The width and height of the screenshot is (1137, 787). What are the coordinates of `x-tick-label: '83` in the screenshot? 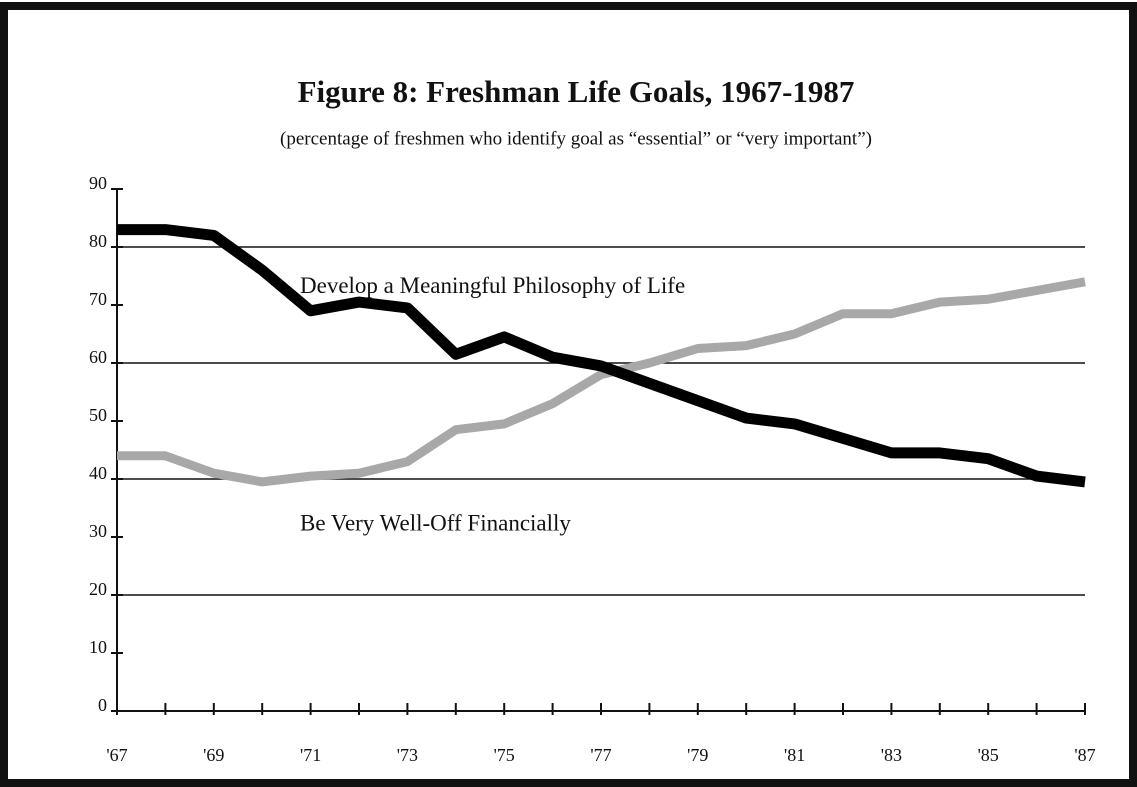 It's located at (891, 755).